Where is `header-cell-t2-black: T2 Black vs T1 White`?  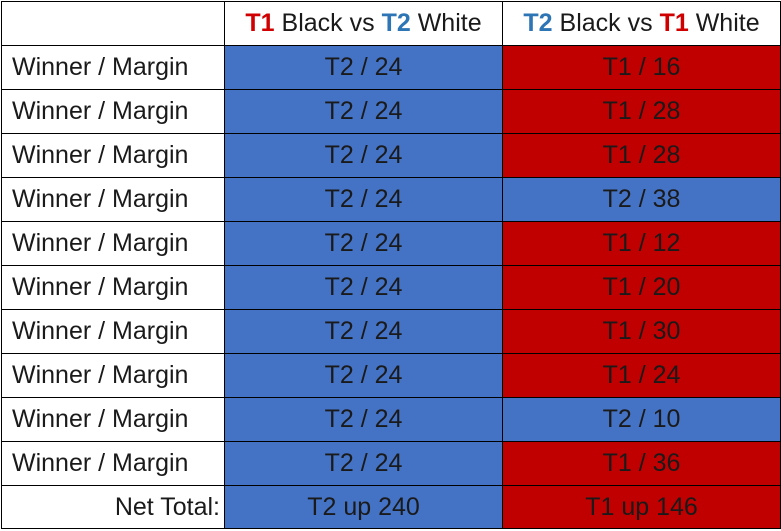
header-cell-t2-black: T2 Black vs T1 White is located at coordinates (641, 23).